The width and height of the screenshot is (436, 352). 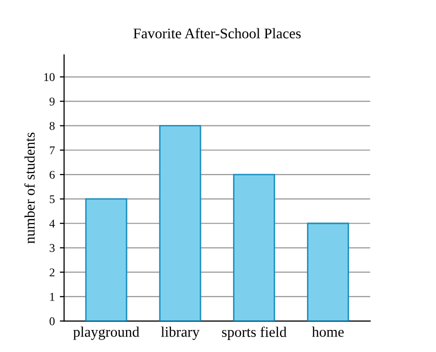 What do you see at coordinates (52, 174) in the screenshot?
I see `y-tick-label: 6` at bounding box center [52, 174].